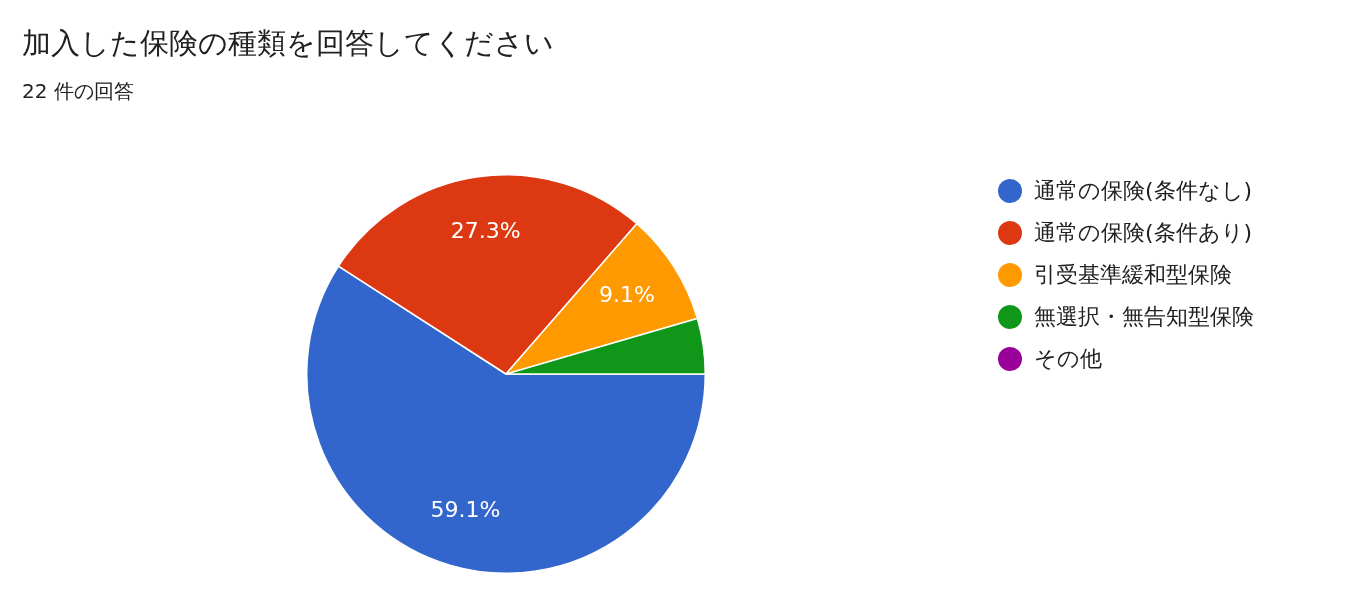 The image size is (1346, 603). Describe the element at coordinates (1133, 275) in the screenshot. I see `legend-label: 引受基準緩和型保険` at that location.